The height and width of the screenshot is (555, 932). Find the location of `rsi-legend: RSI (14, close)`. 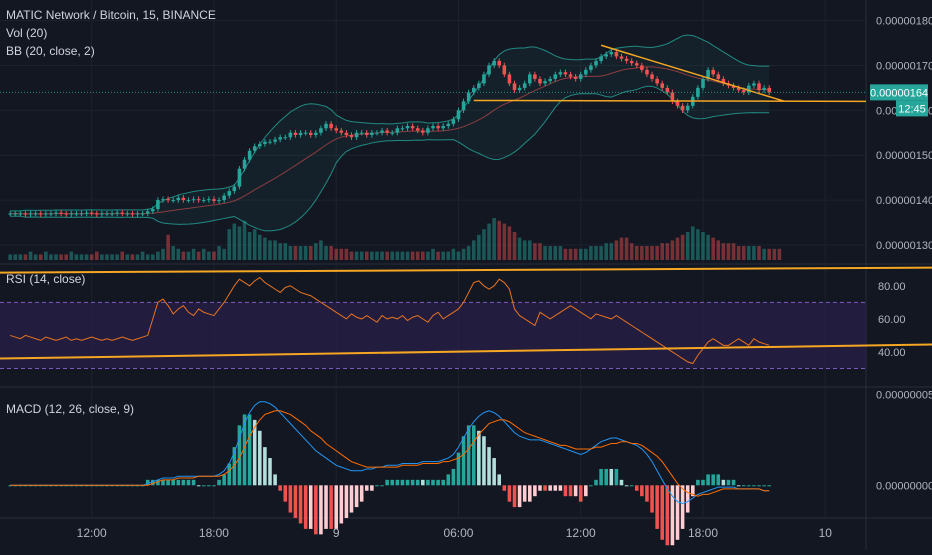

rsi-legend: RSI (14, close) is located at coordinates (45, 279).